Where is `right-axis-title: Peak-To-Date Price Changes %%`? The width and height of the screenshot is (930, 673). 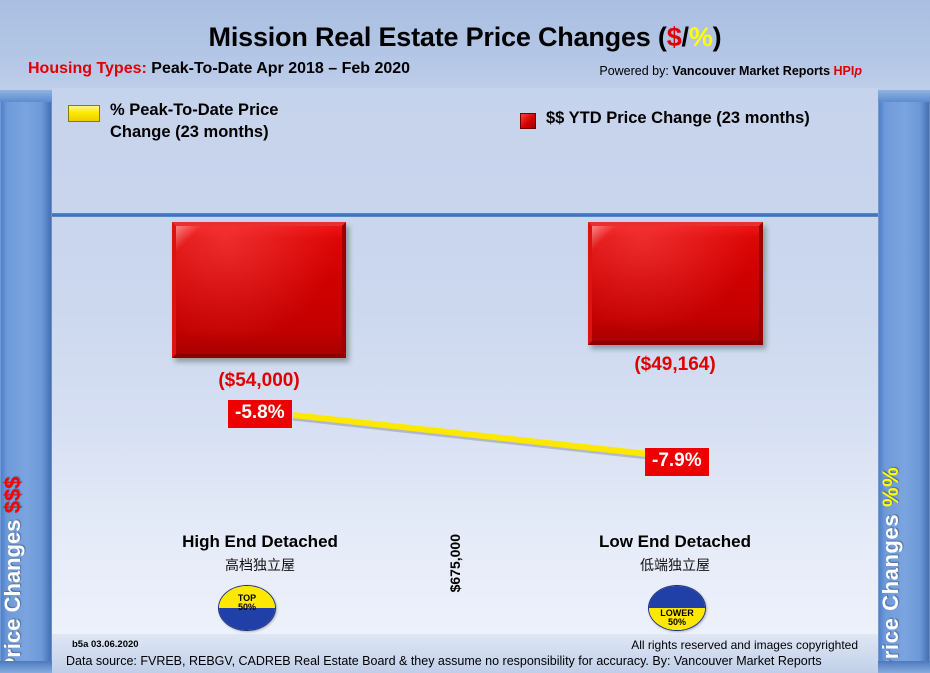 right-axis-title: Peak-To-Date Price Changes %% is located at coordinates (891, 570).